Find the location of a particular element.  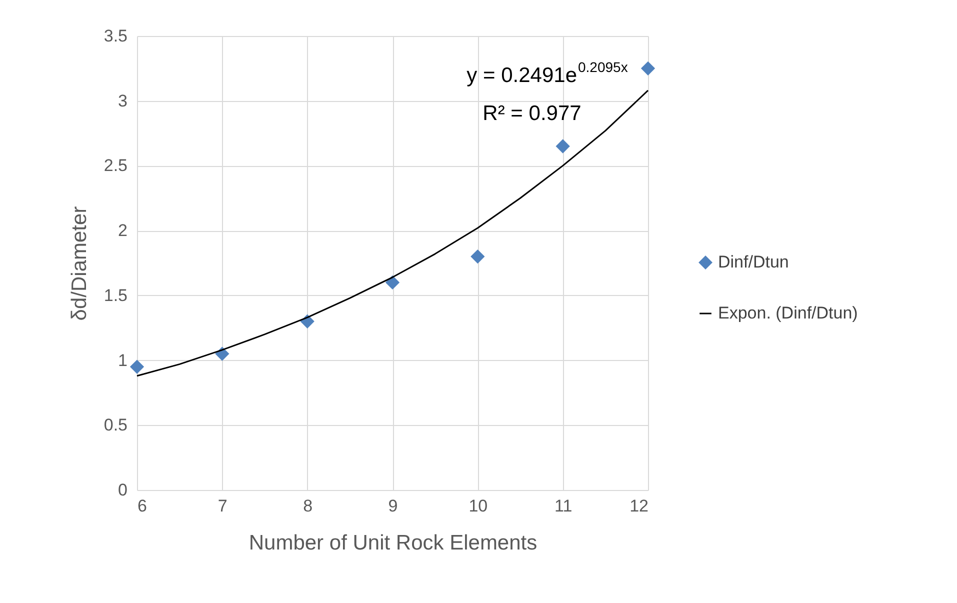

x-tick-label: 11 is located at coordinates (563, 506).